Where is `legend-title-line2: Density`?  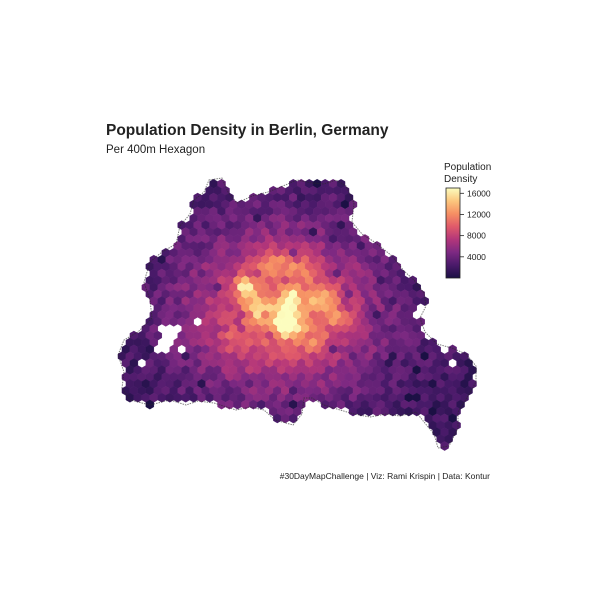
legend-title-line2: Density is located at coordinates (460, 179).